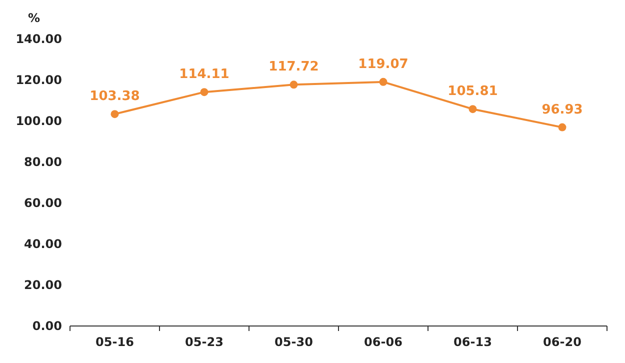  What do you see at coordinates (293, 342) in the screenshot?
I see `x-tick-label: 05-30` at bounding box center [293, 342].